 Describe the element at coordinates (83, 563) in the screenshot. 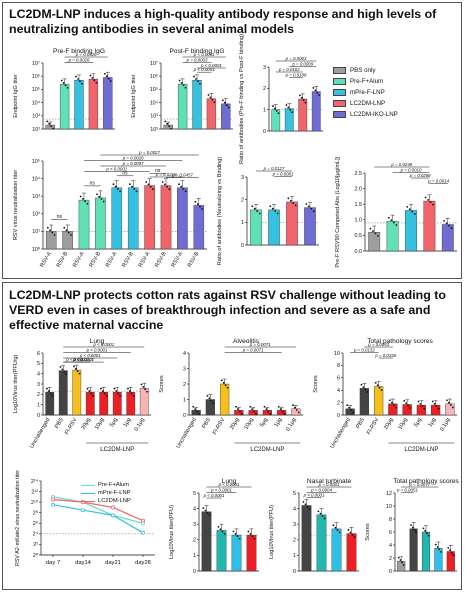

I see `x-tick-label: day14` at that location.